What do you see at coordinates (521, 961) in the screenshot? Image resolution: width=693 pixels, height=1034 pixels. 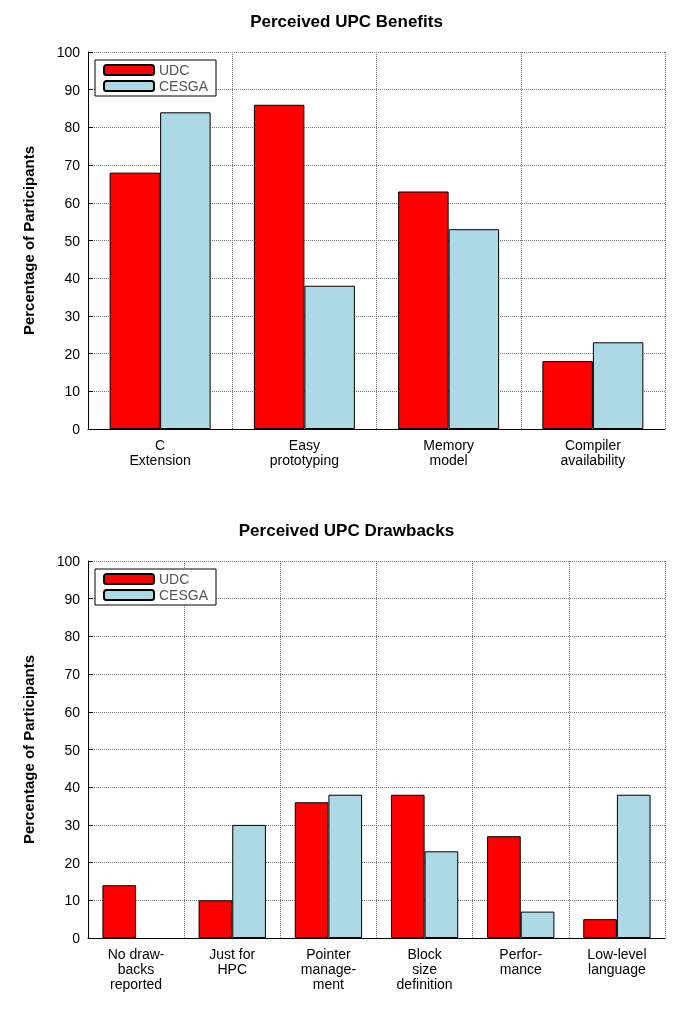 I see `x-tick-label: Perfor- mance` at bounding box center [521, 961].